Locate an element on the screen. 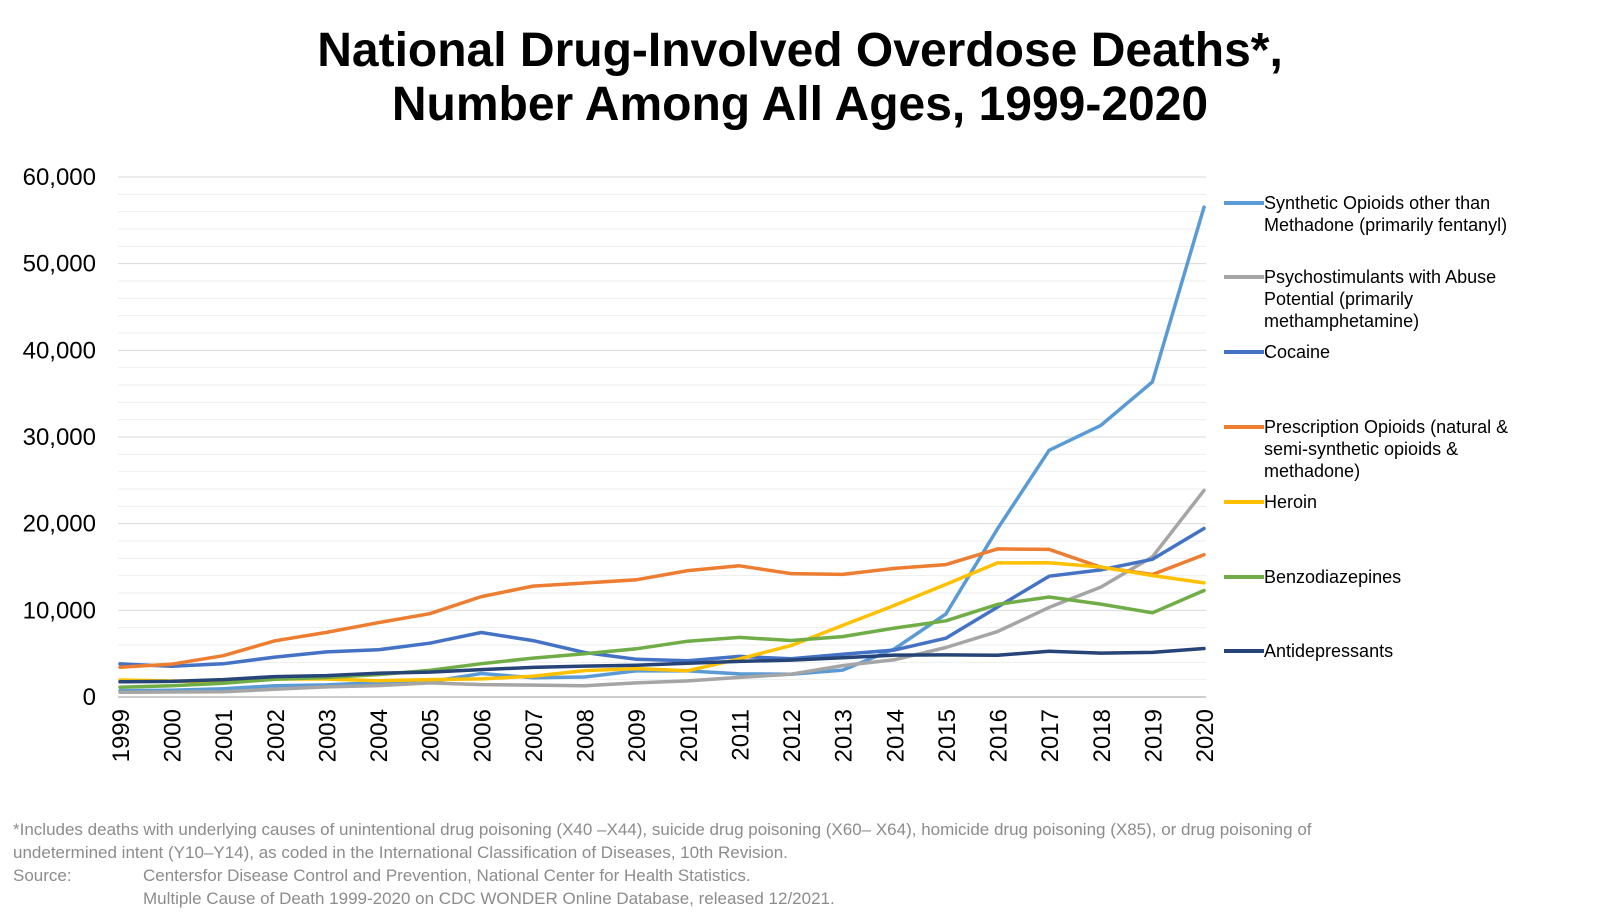 The height and width of the screenshot is (922, 1600). y-axis: 0 10,000 20,000 30,000 40,000 50,000 60,000 is located at coordinates (59, 437).